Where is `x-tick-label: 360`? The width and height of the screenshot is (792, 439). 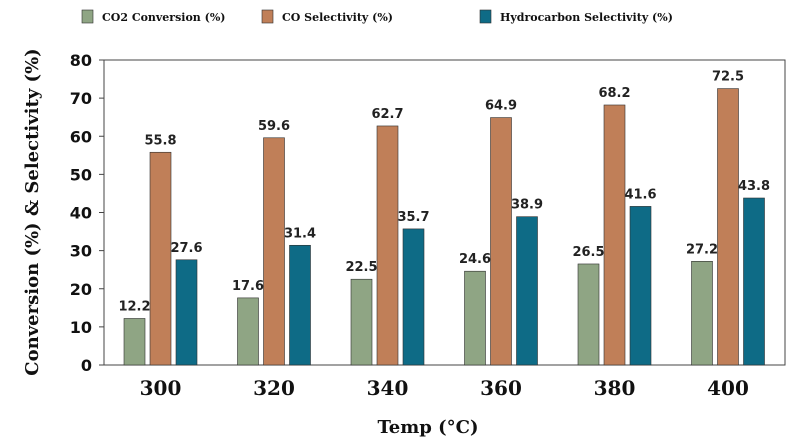 x-tick-label: 360 is located at coordinates (501, 388).